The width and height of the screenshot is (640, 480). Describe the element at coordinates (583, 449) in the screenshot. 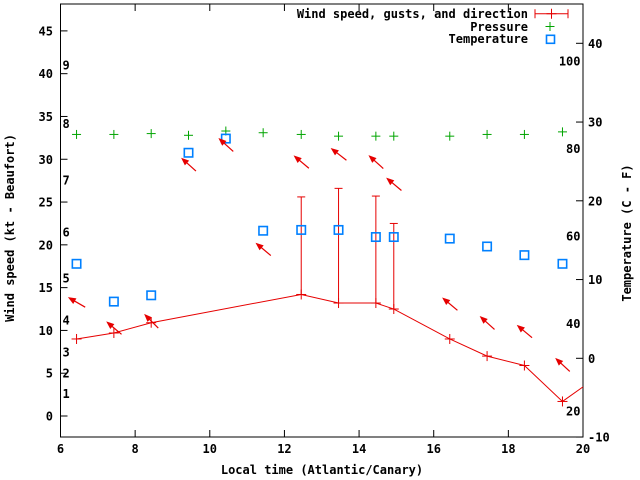

I see `x-tick-label: 20` at that location.